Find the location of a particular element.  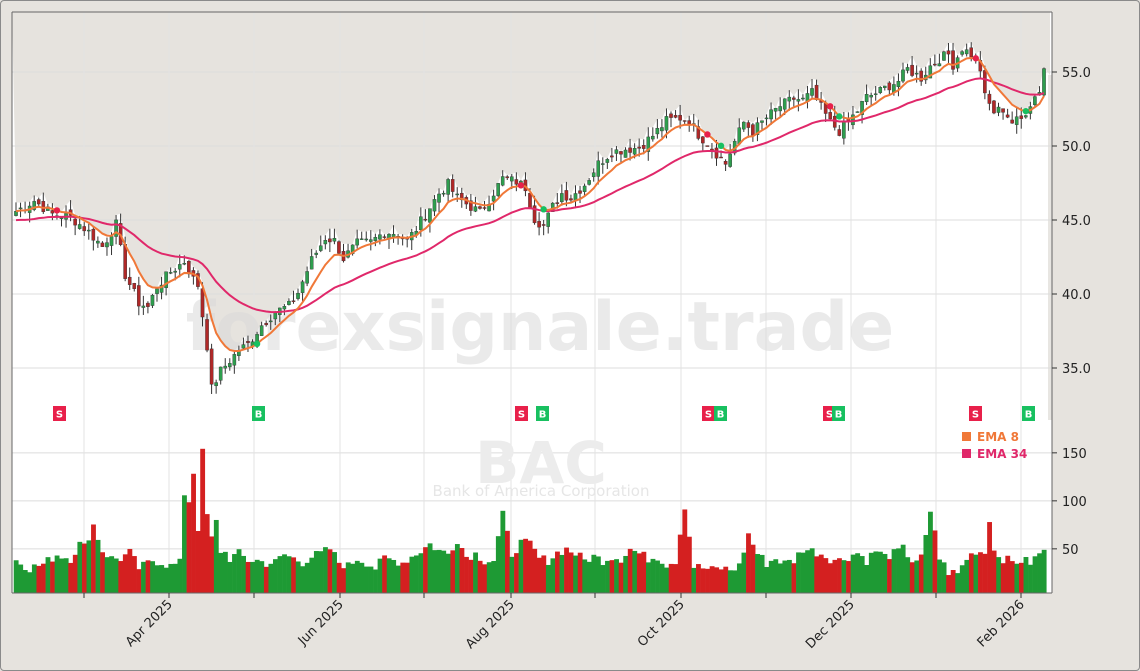

svg-text: 55.0 is located at coordinates (1076, 73).